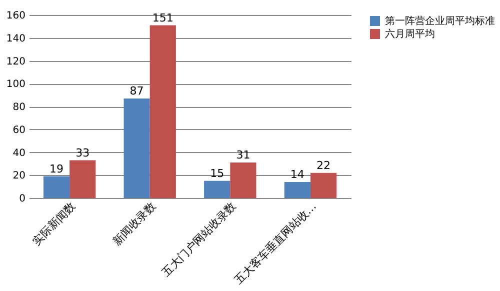 The image size is (500, 291). What do you see at coordinates (16, 62) in the screenshot?
I see `y-tick-label: 120` at bounding box center [16, 62].